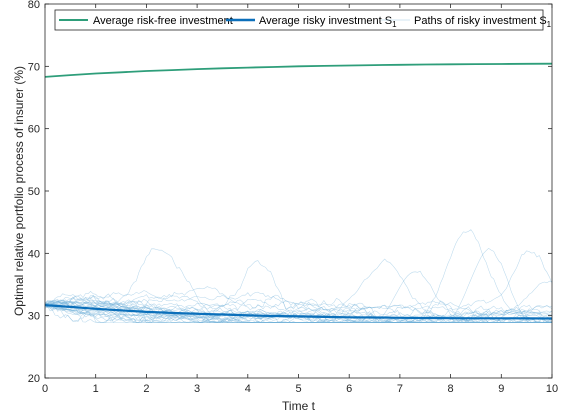  I want to click on x-tick-label: 4, so click(248, 389).